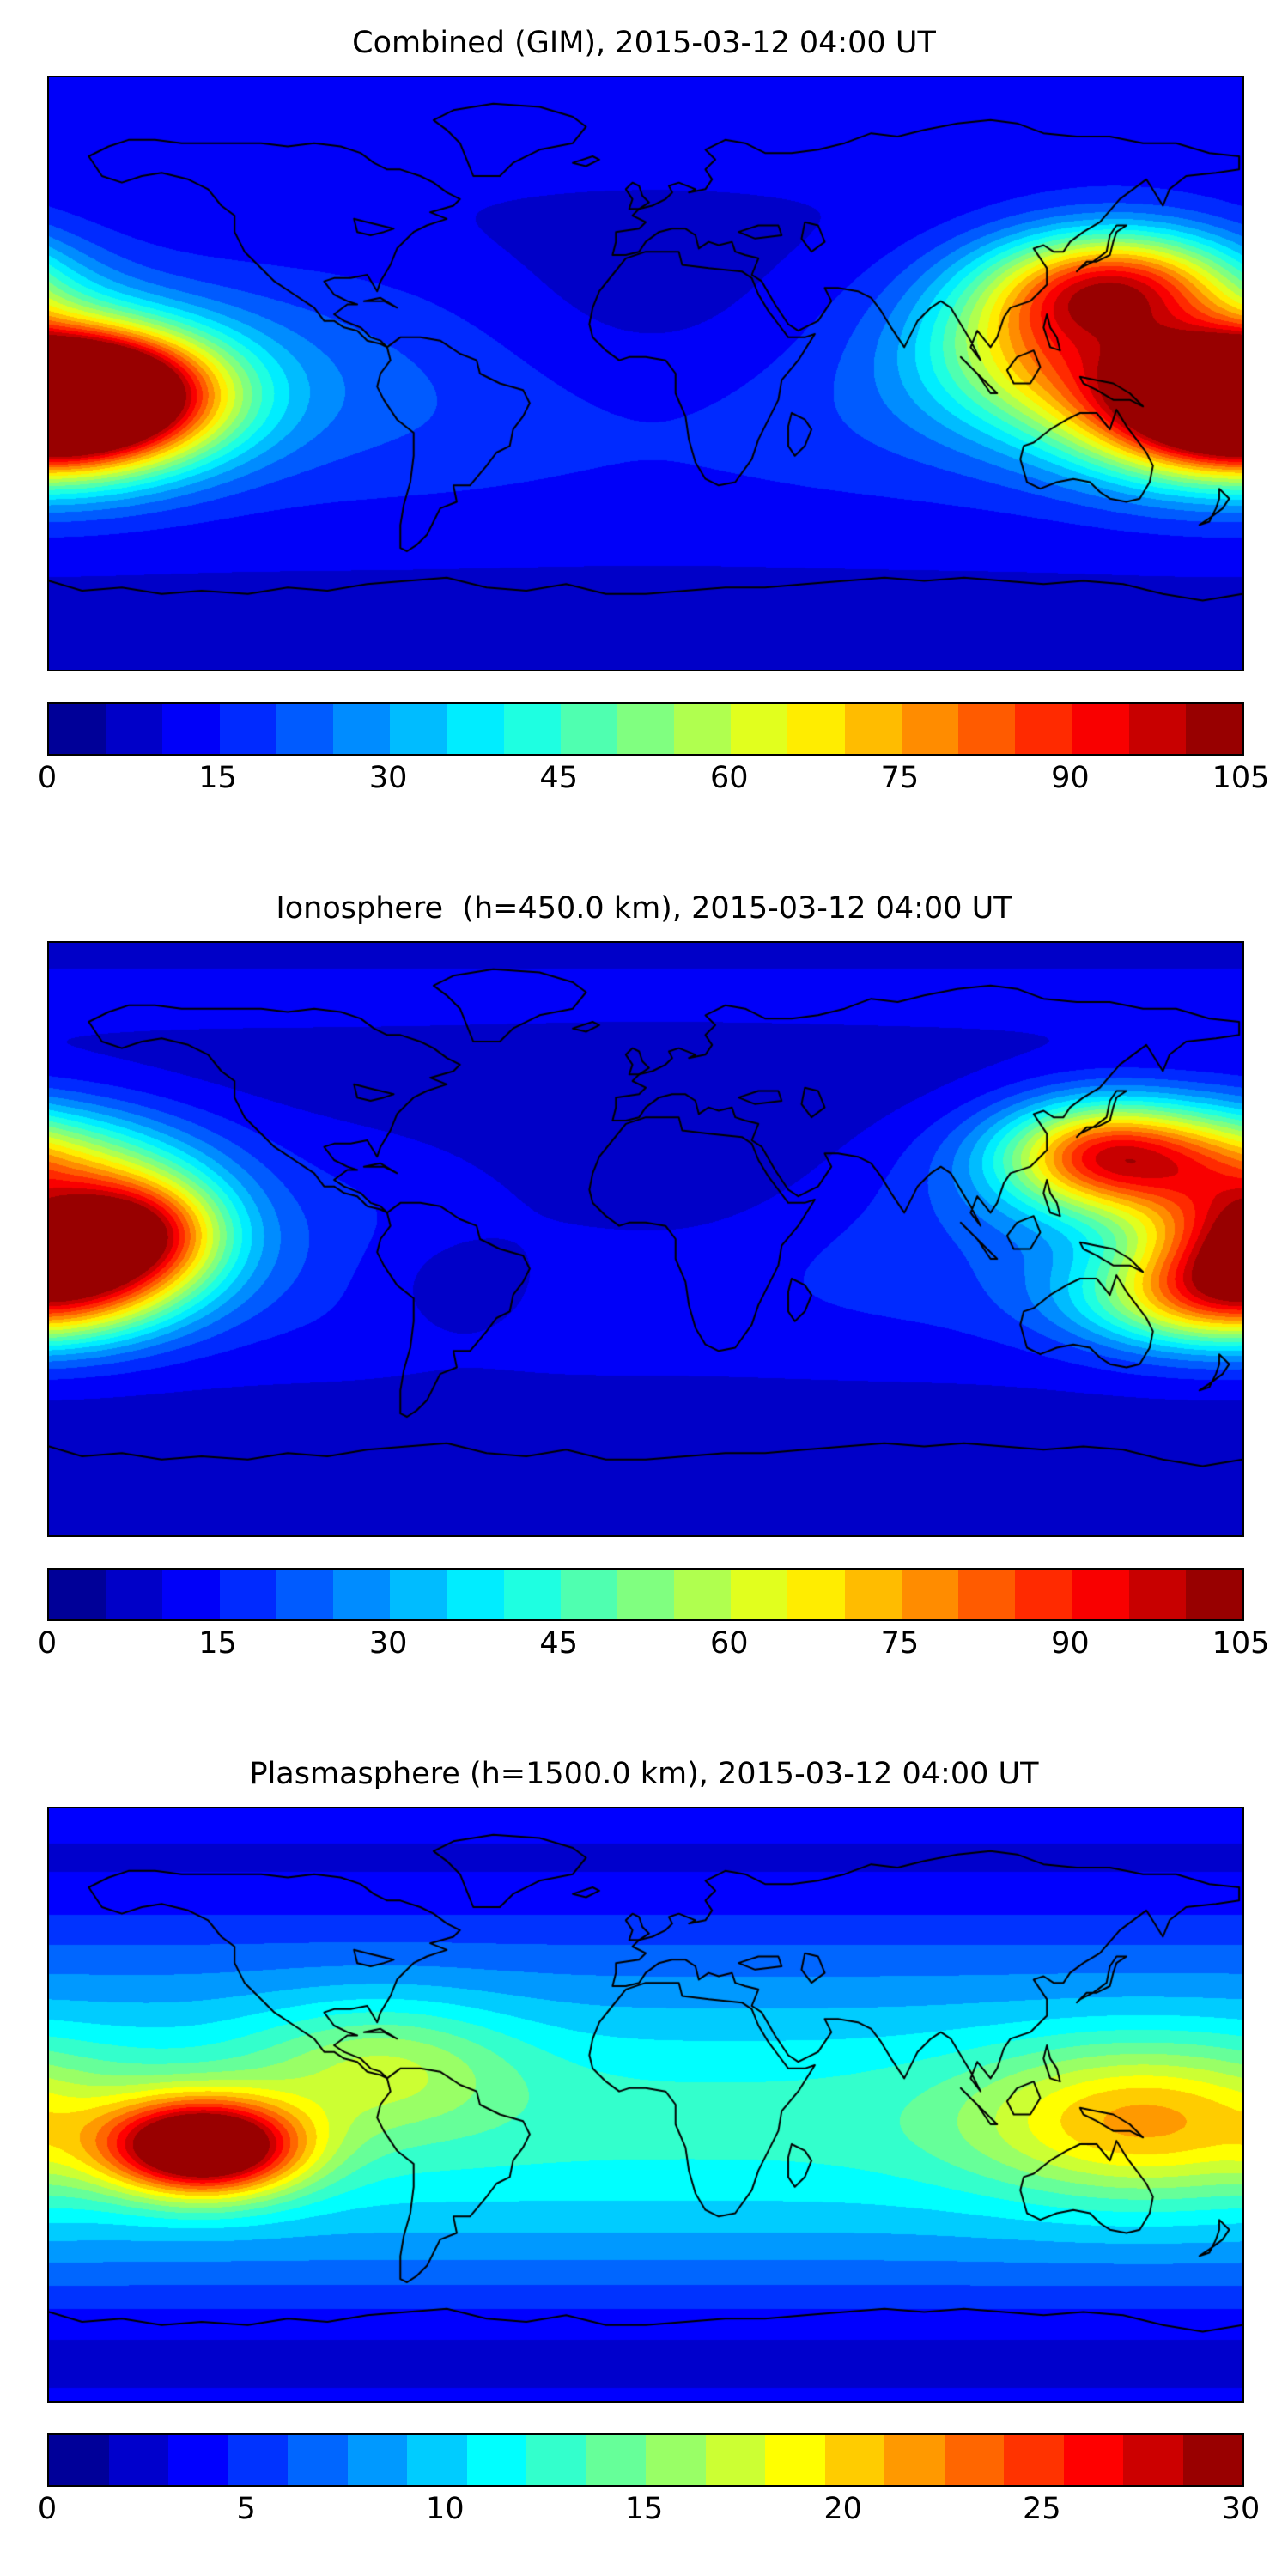 The image size is (1288, 2576). Describe the element at coordinates (654, 783) in the screenshot. I see `colorbar-ticks-combined: 0 15 30 45 60 75 90 105` at that location.